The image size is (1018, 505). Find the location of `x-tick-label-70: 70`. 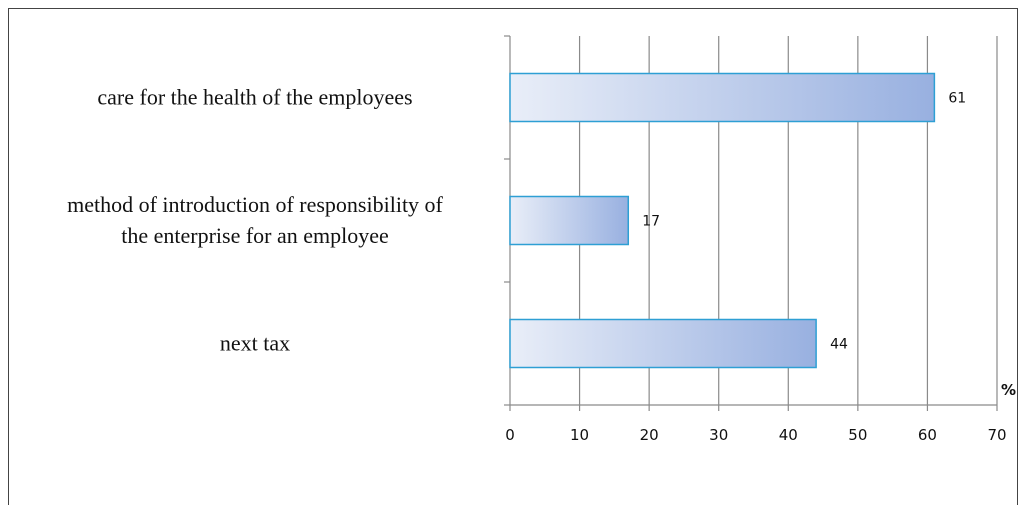

x-tick-label-70: 70 is located at coordinates (996, 435).